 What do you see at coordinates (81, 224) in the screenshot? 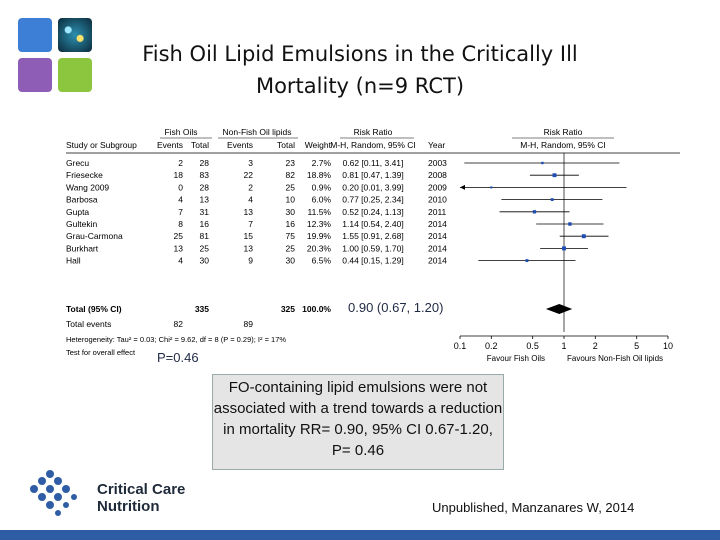
I see `table-cell: Gultekin` at bounding box center [81, 224].